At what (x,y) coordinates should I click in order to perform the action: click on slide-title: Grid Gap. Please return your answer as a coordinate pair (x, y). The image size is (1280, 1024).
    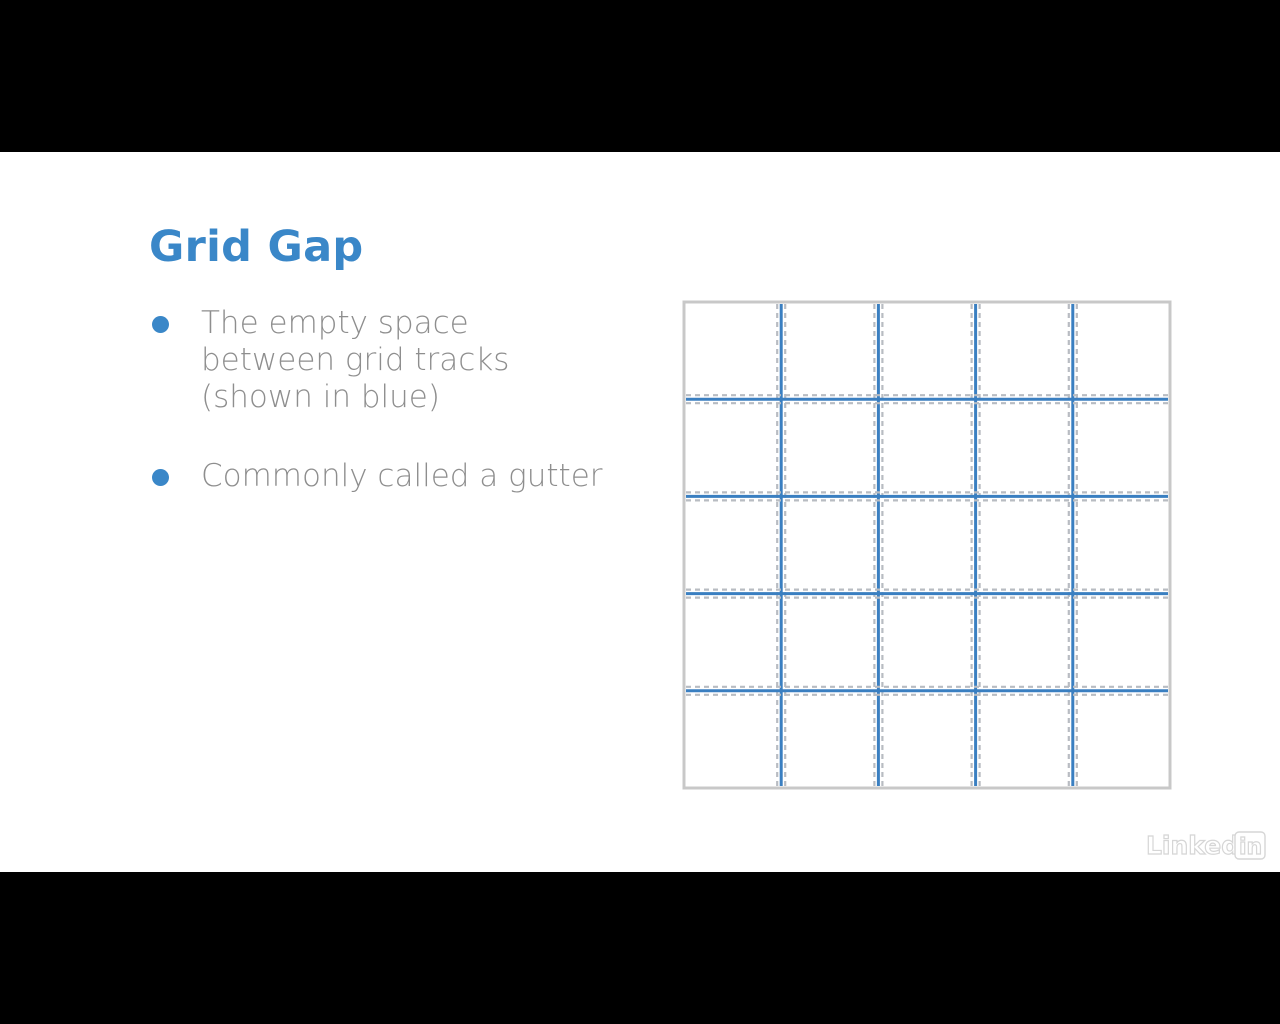
    Looking at the image, I should click on (256, 247).